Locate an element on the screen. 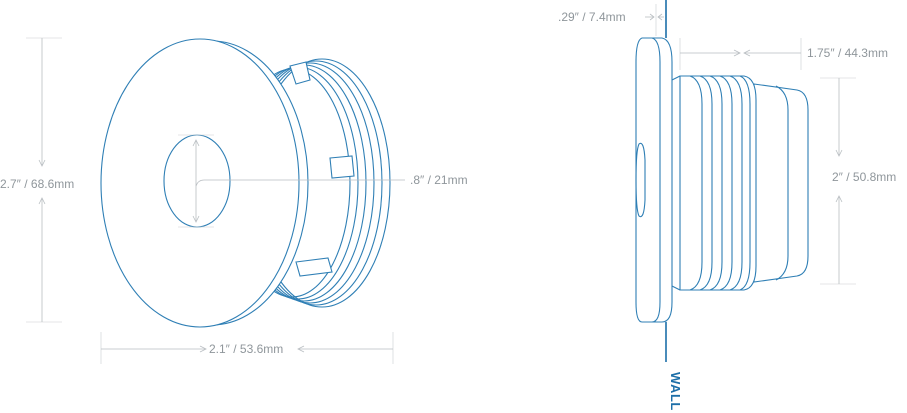 The height and width of the screenshot is (413, 907). side-flange-dimension is located at coordinates (654, 20).